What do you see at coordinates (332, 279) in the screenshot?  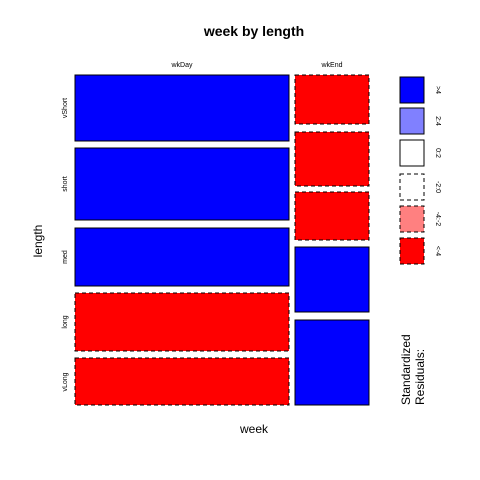 I see `tile-wkEnd-long` at bounding box center [332, 279].